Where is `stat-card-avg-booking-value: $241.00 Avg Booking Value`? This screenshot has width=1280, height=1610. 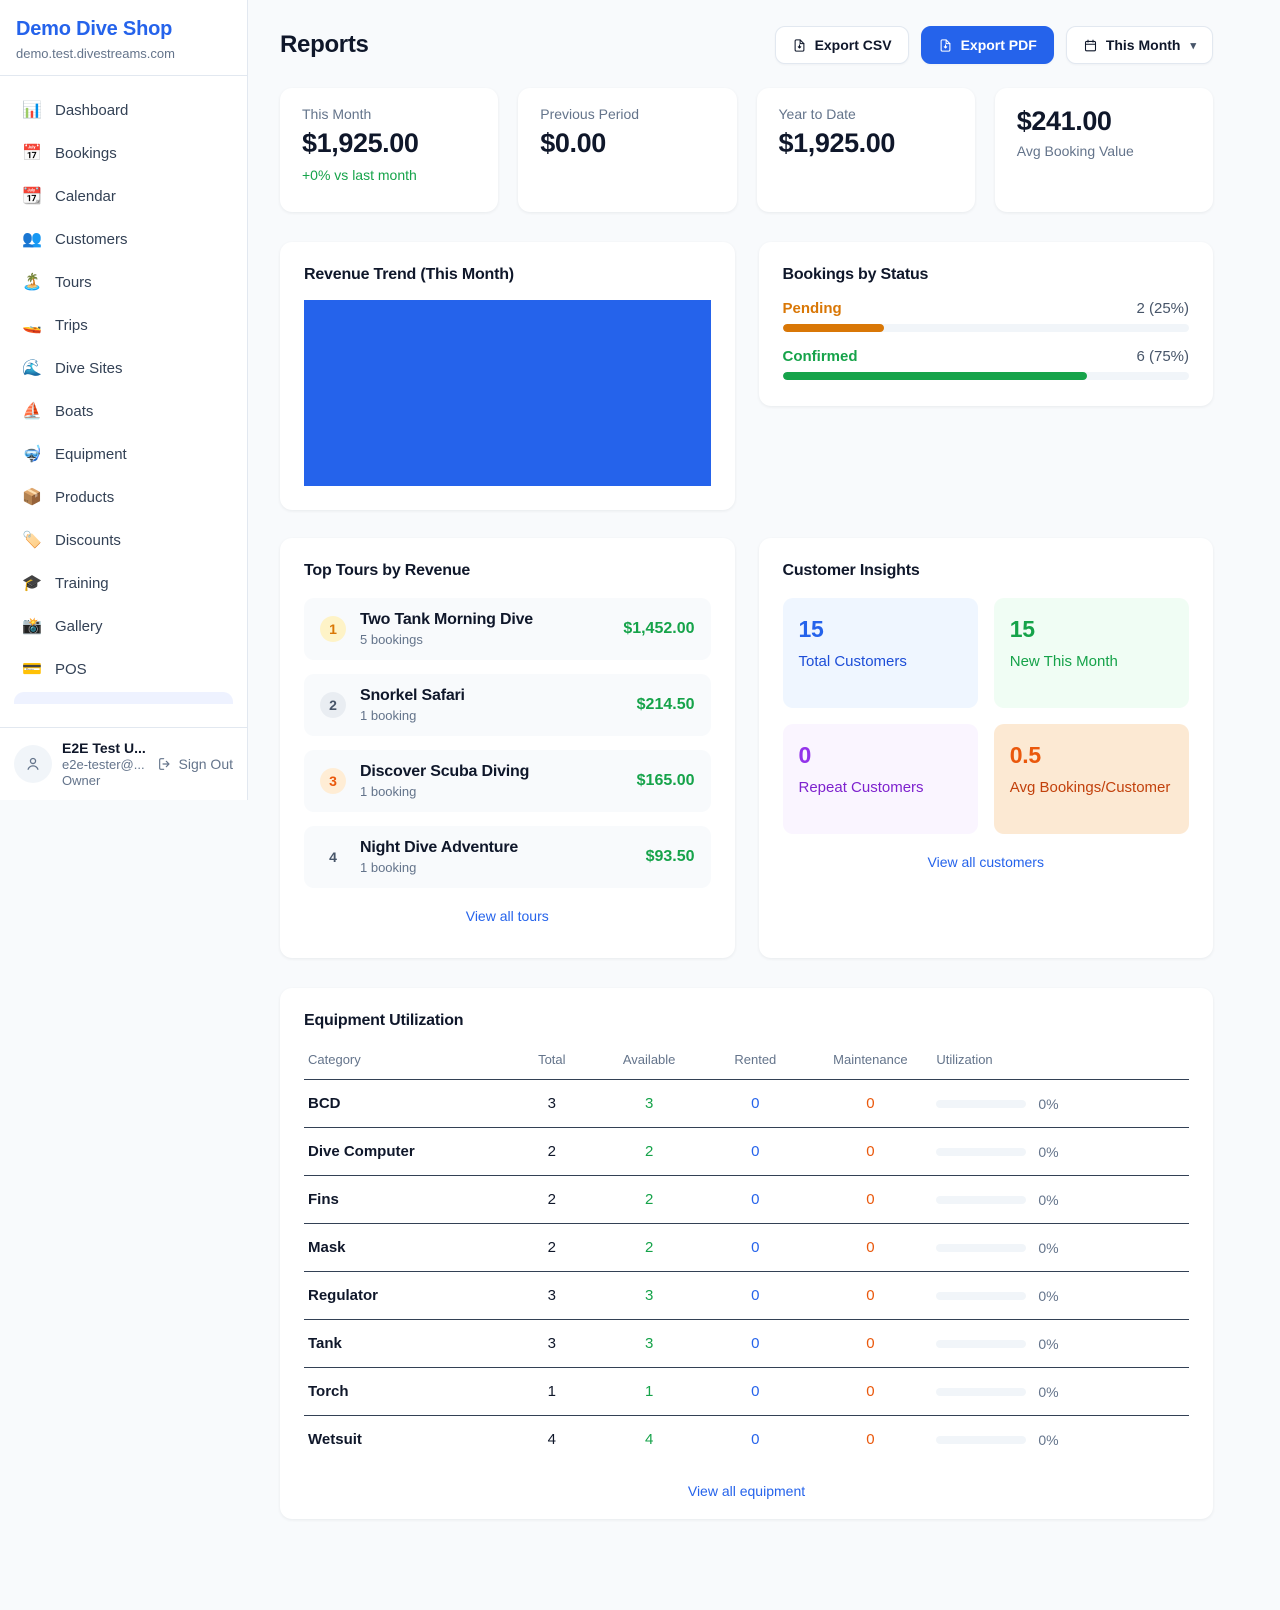 stat-card-avg-booking-value: $241.00 Avg Booking Value is located at coordinates (1103, 150).